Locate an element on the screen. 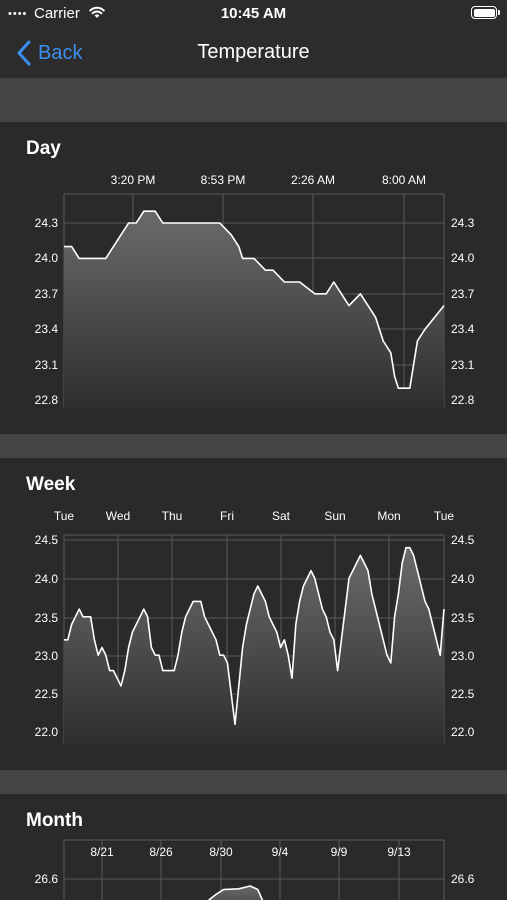 The height and width of the screenshot is (900, 507). back-label: Back is located at coordinates (60, 52).